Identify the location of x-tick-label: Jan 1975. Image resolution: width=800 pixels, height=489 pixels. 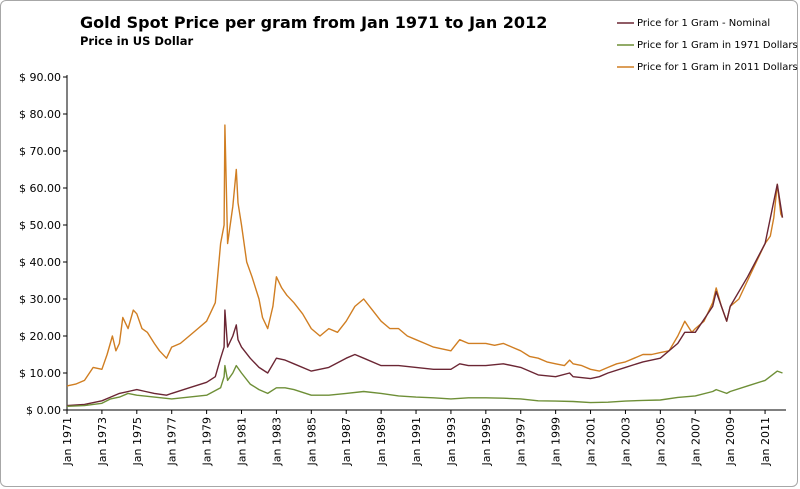
(137, 441).